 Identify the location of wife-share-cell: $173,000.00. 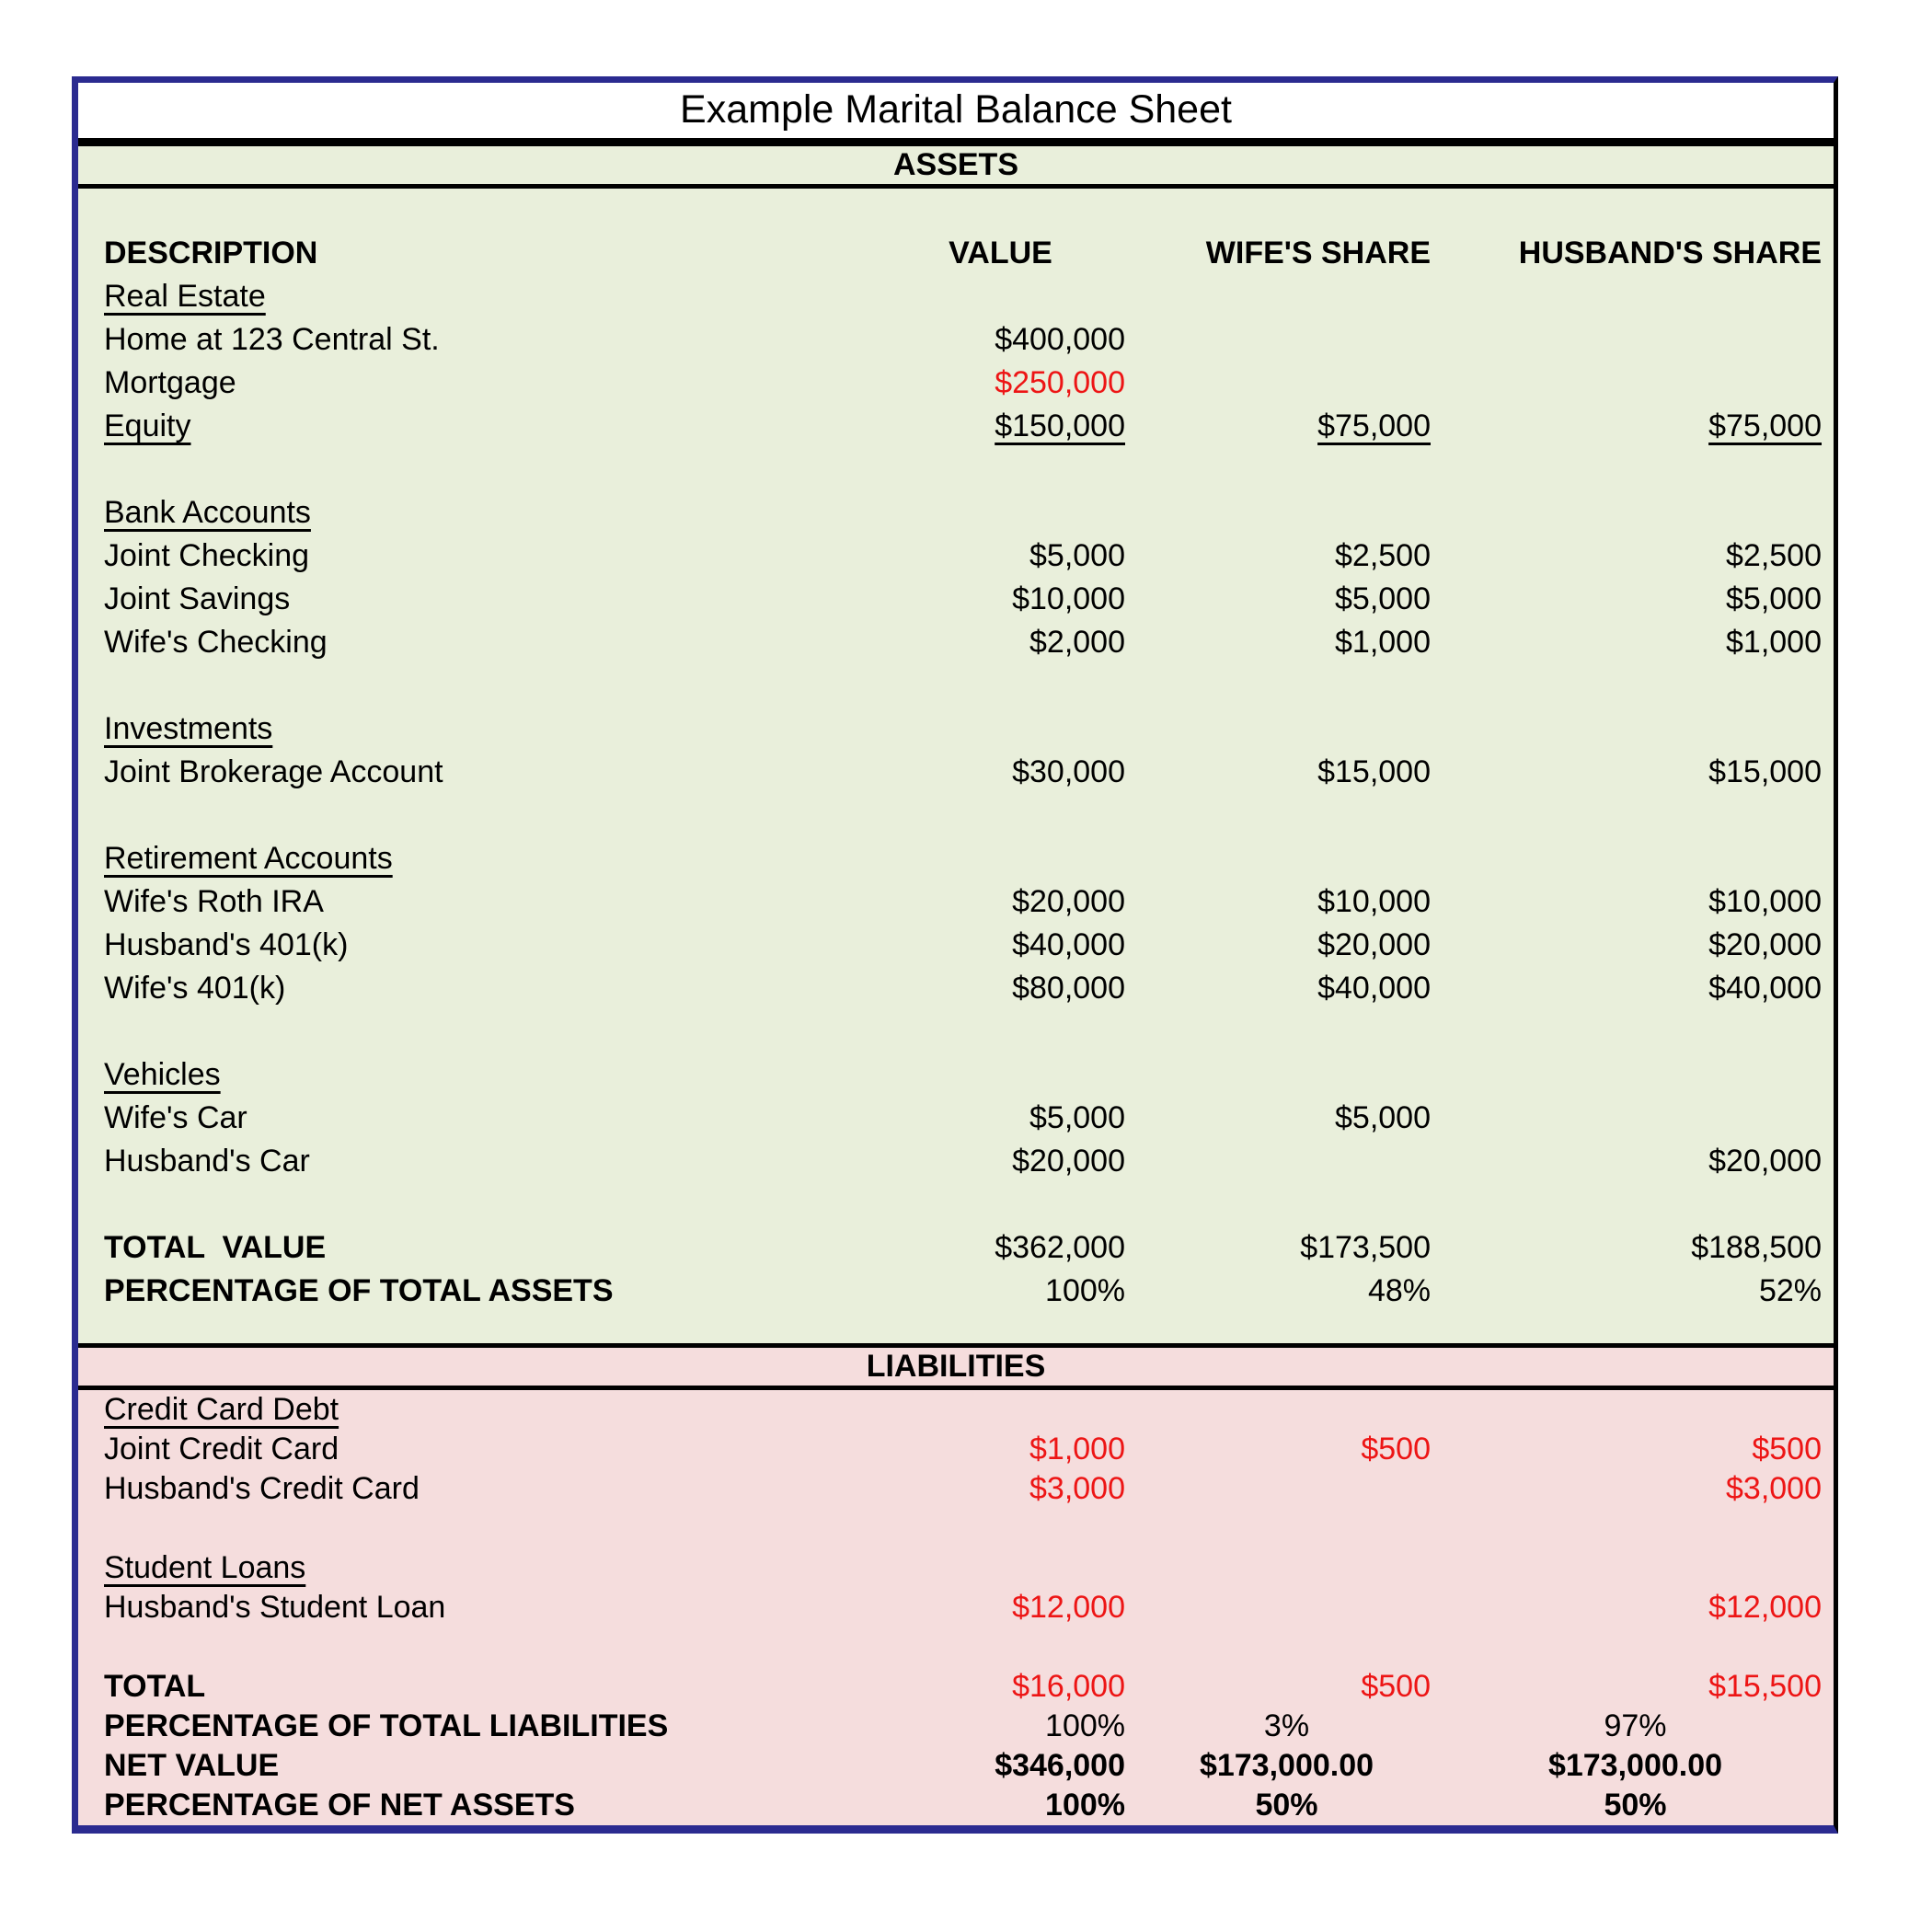
(1286, 1766).